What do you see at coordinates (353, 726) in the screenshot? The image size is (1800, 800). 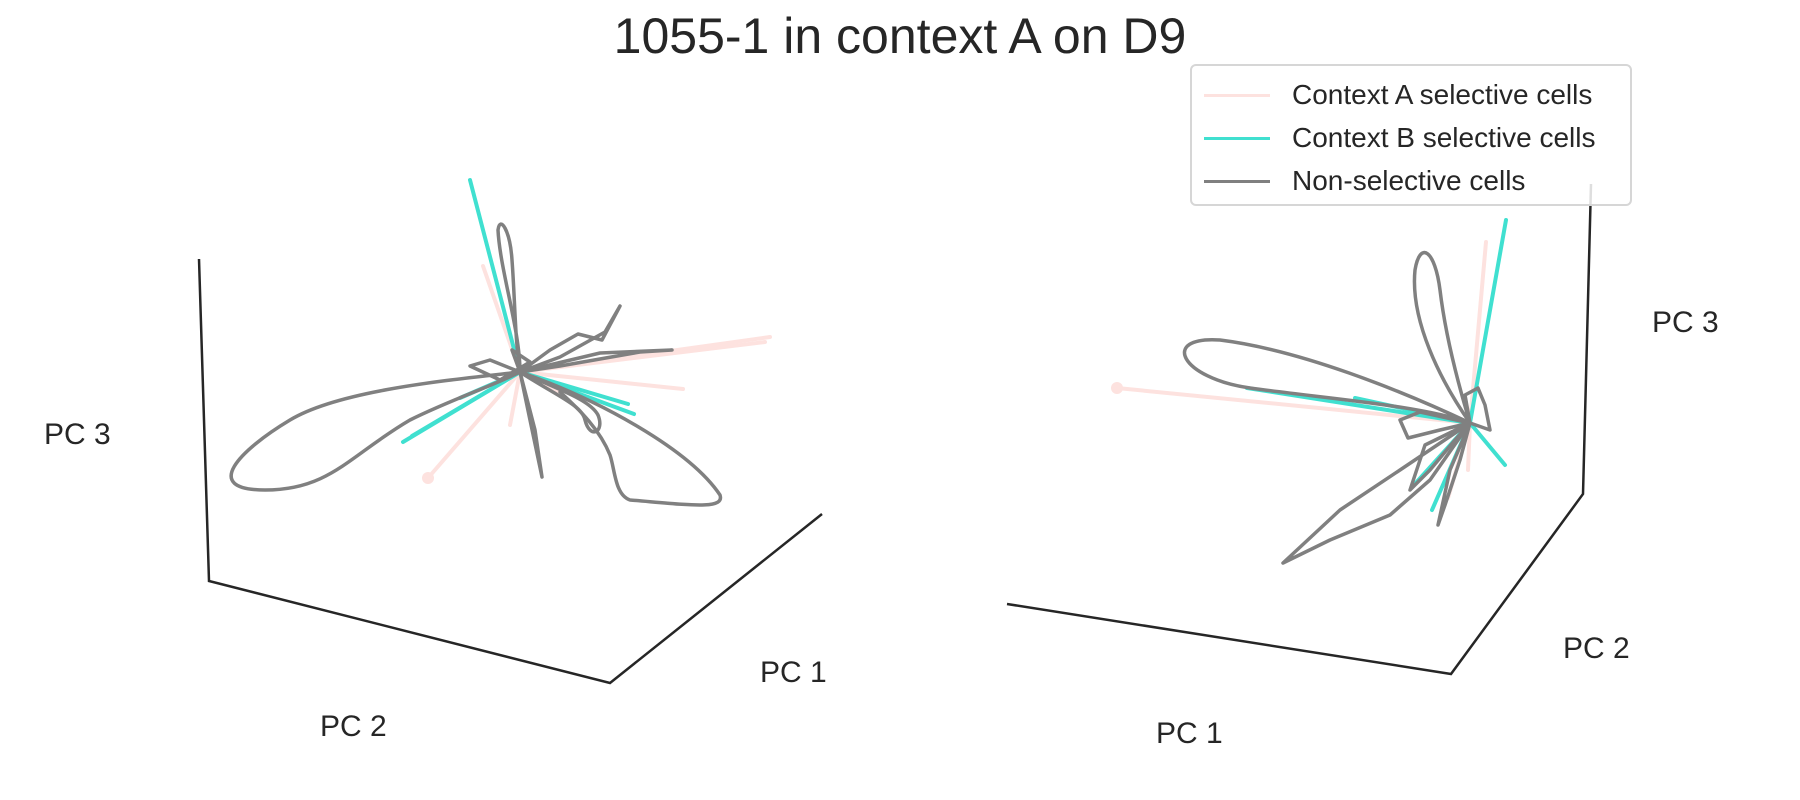 I see `left-x-axis-label: PC 2` at bounding box center [353, 726].